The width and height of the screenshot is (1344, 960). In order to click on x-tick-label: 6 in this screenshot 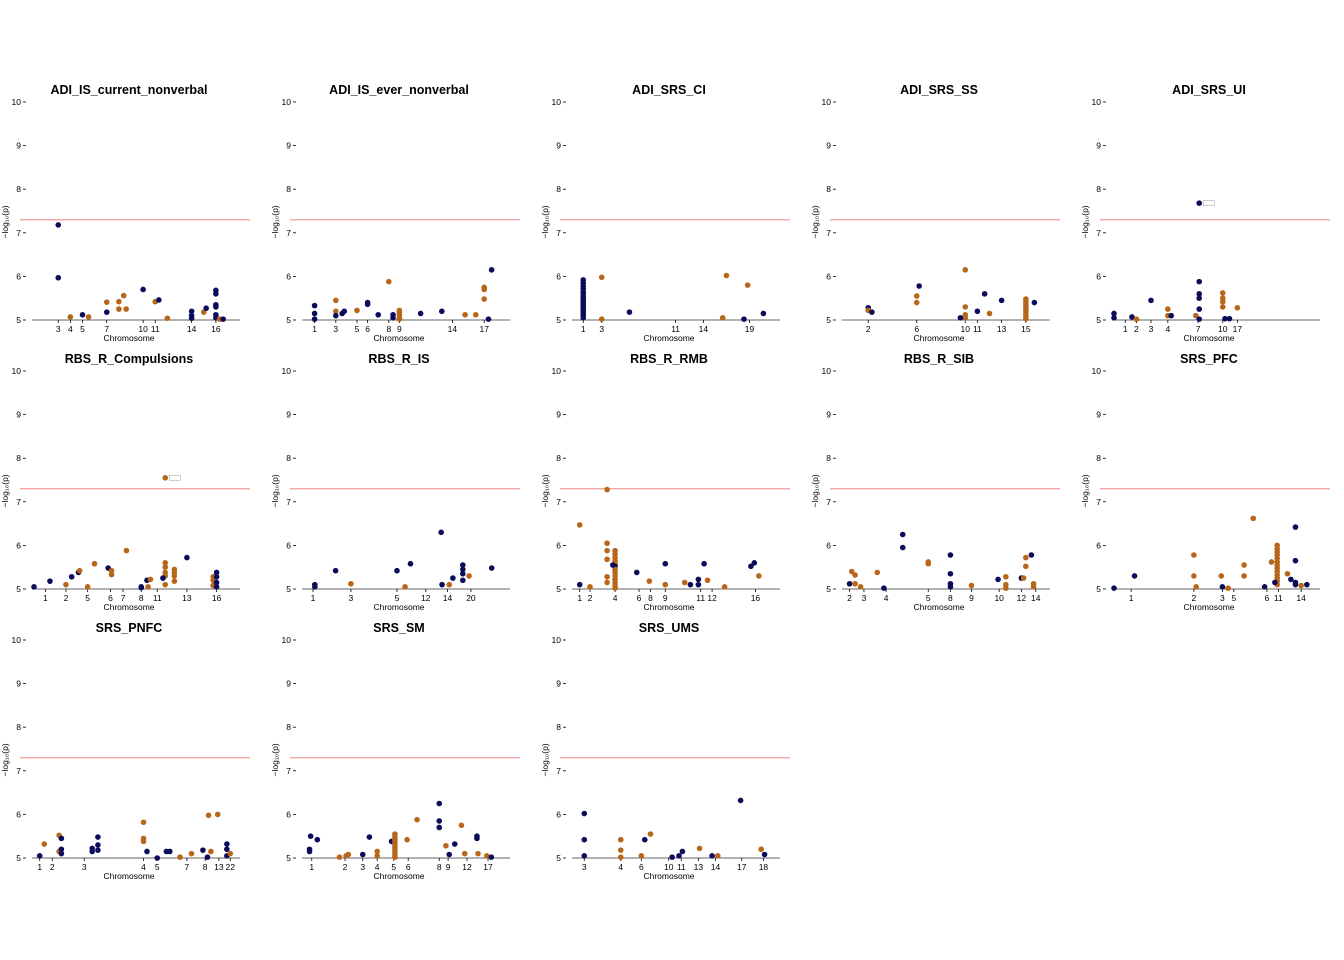, I will do `click(110, 598)`.